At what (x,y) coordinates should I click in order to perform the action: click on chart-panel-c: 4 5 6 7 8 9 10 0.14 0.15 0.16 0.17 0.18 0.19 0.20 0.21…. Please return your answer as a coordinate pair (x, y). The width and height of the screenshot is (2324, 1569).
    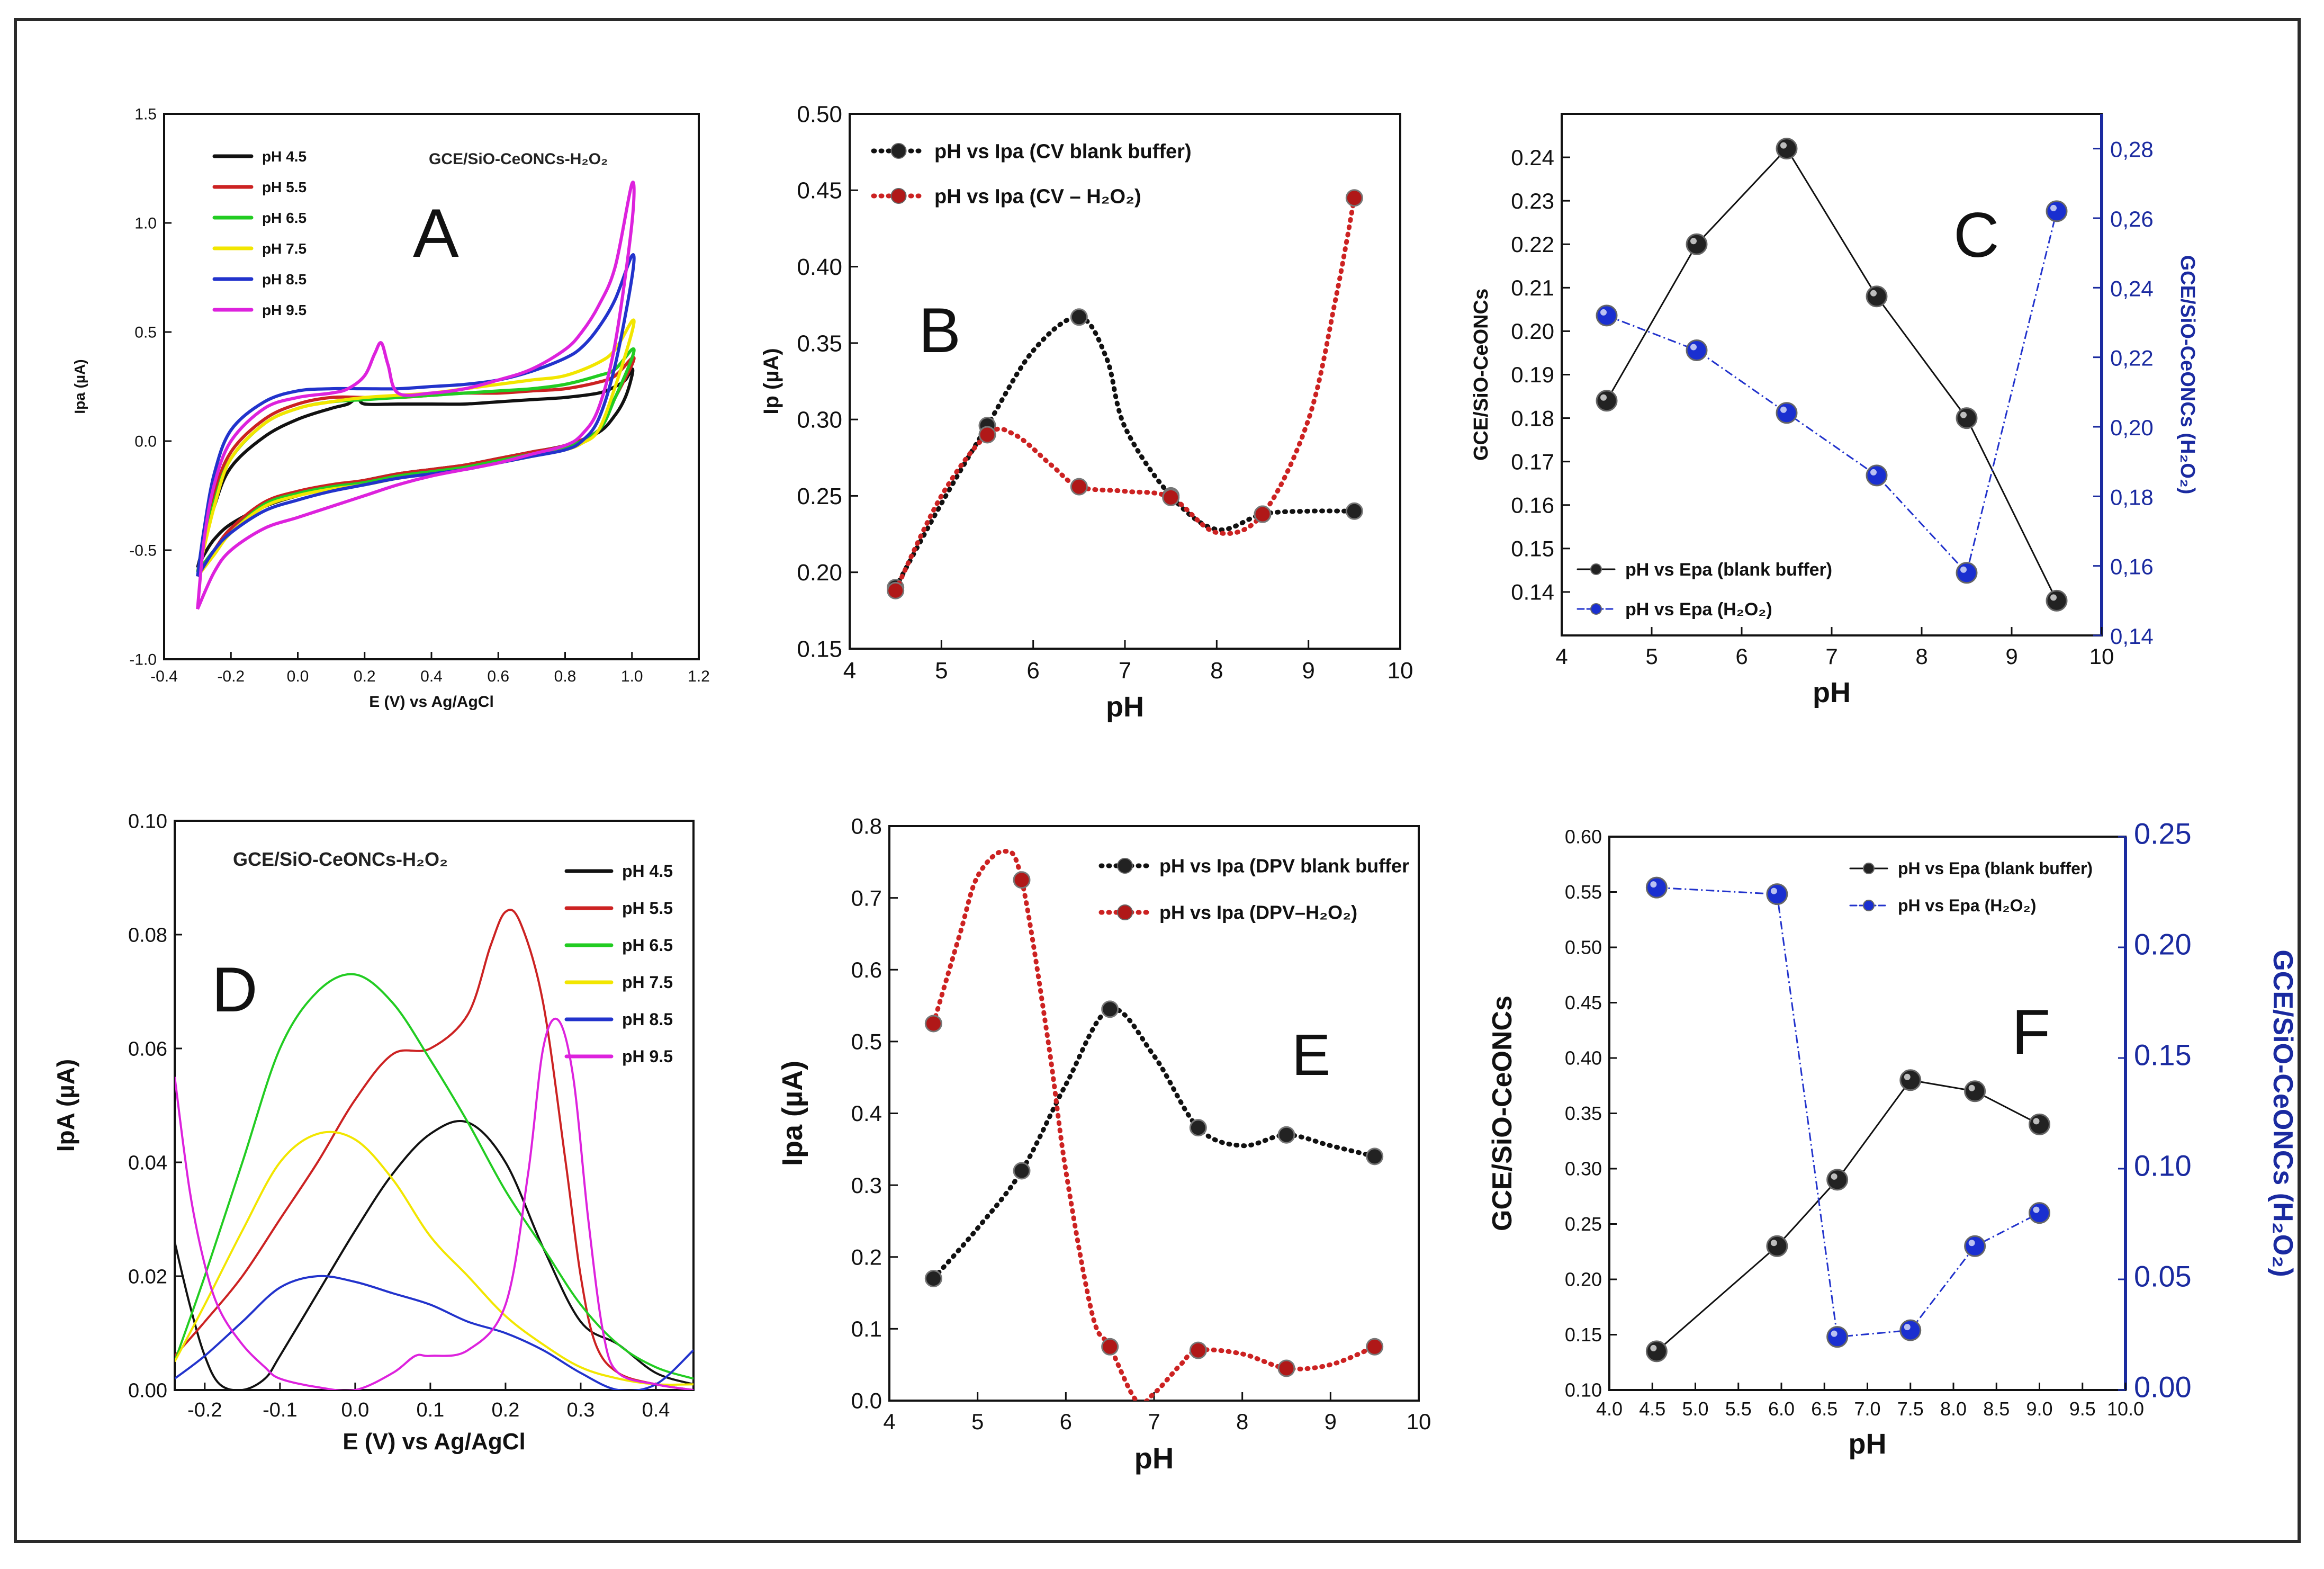
    Looking at the image, I should click on (1835, 411).